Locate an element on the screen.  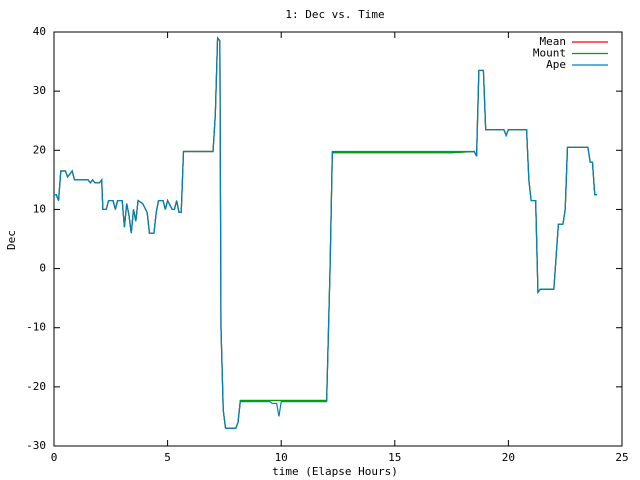
y-tick-label: 10 is located at coordinates (39, 208).